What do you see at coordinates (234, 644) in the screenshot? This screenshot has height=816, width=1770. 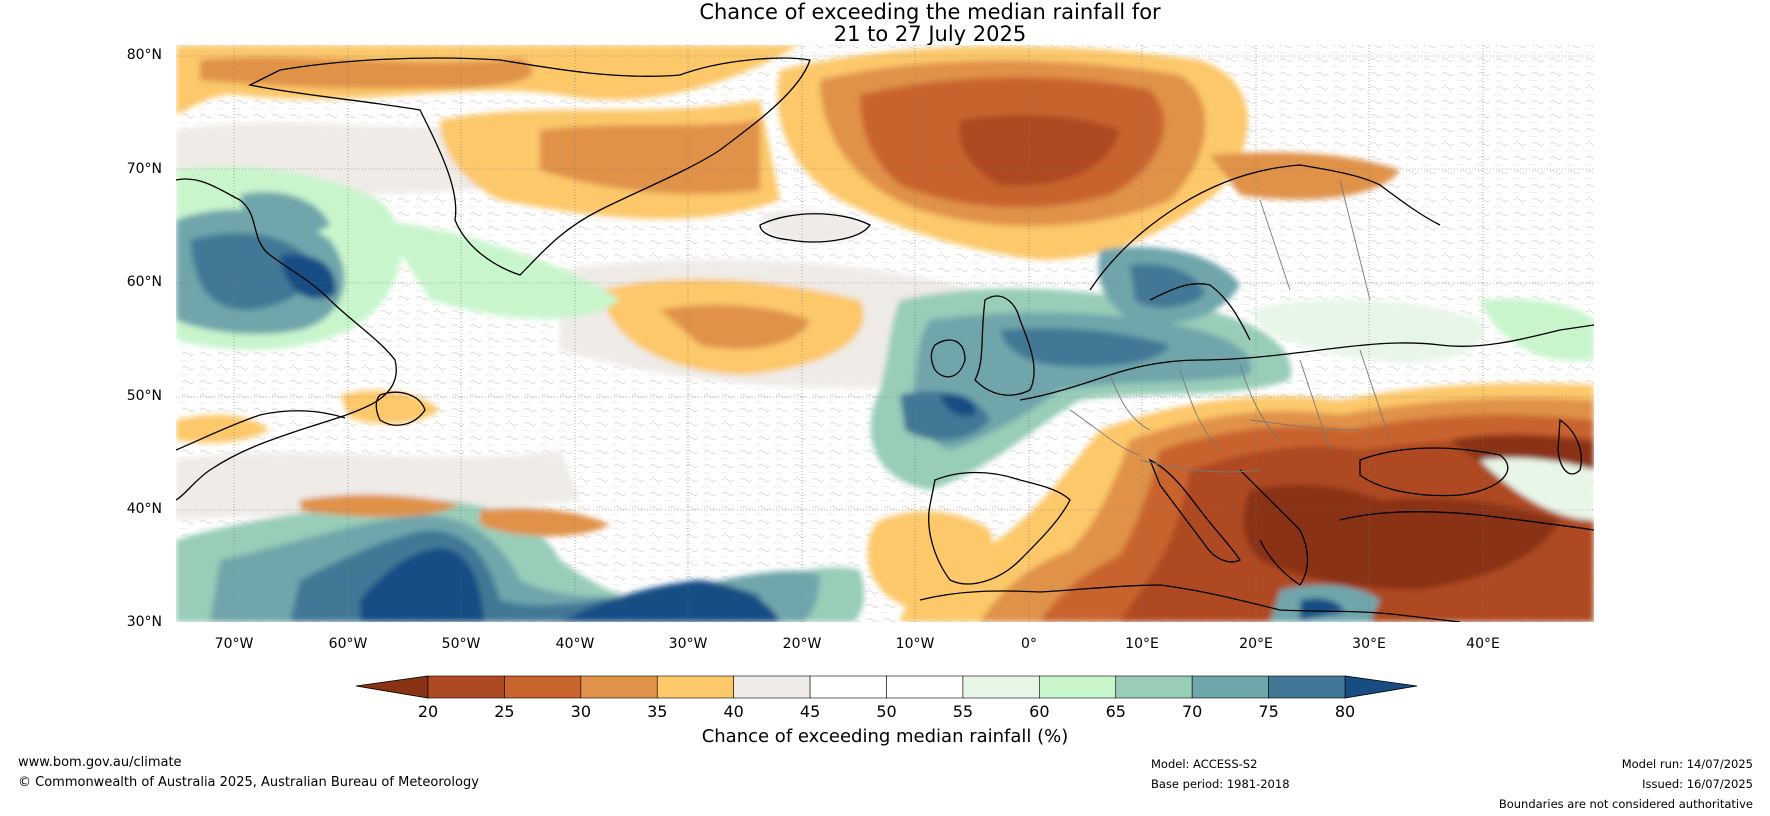 I see `lon-label: 70°W` at bounding box center [234, 644].